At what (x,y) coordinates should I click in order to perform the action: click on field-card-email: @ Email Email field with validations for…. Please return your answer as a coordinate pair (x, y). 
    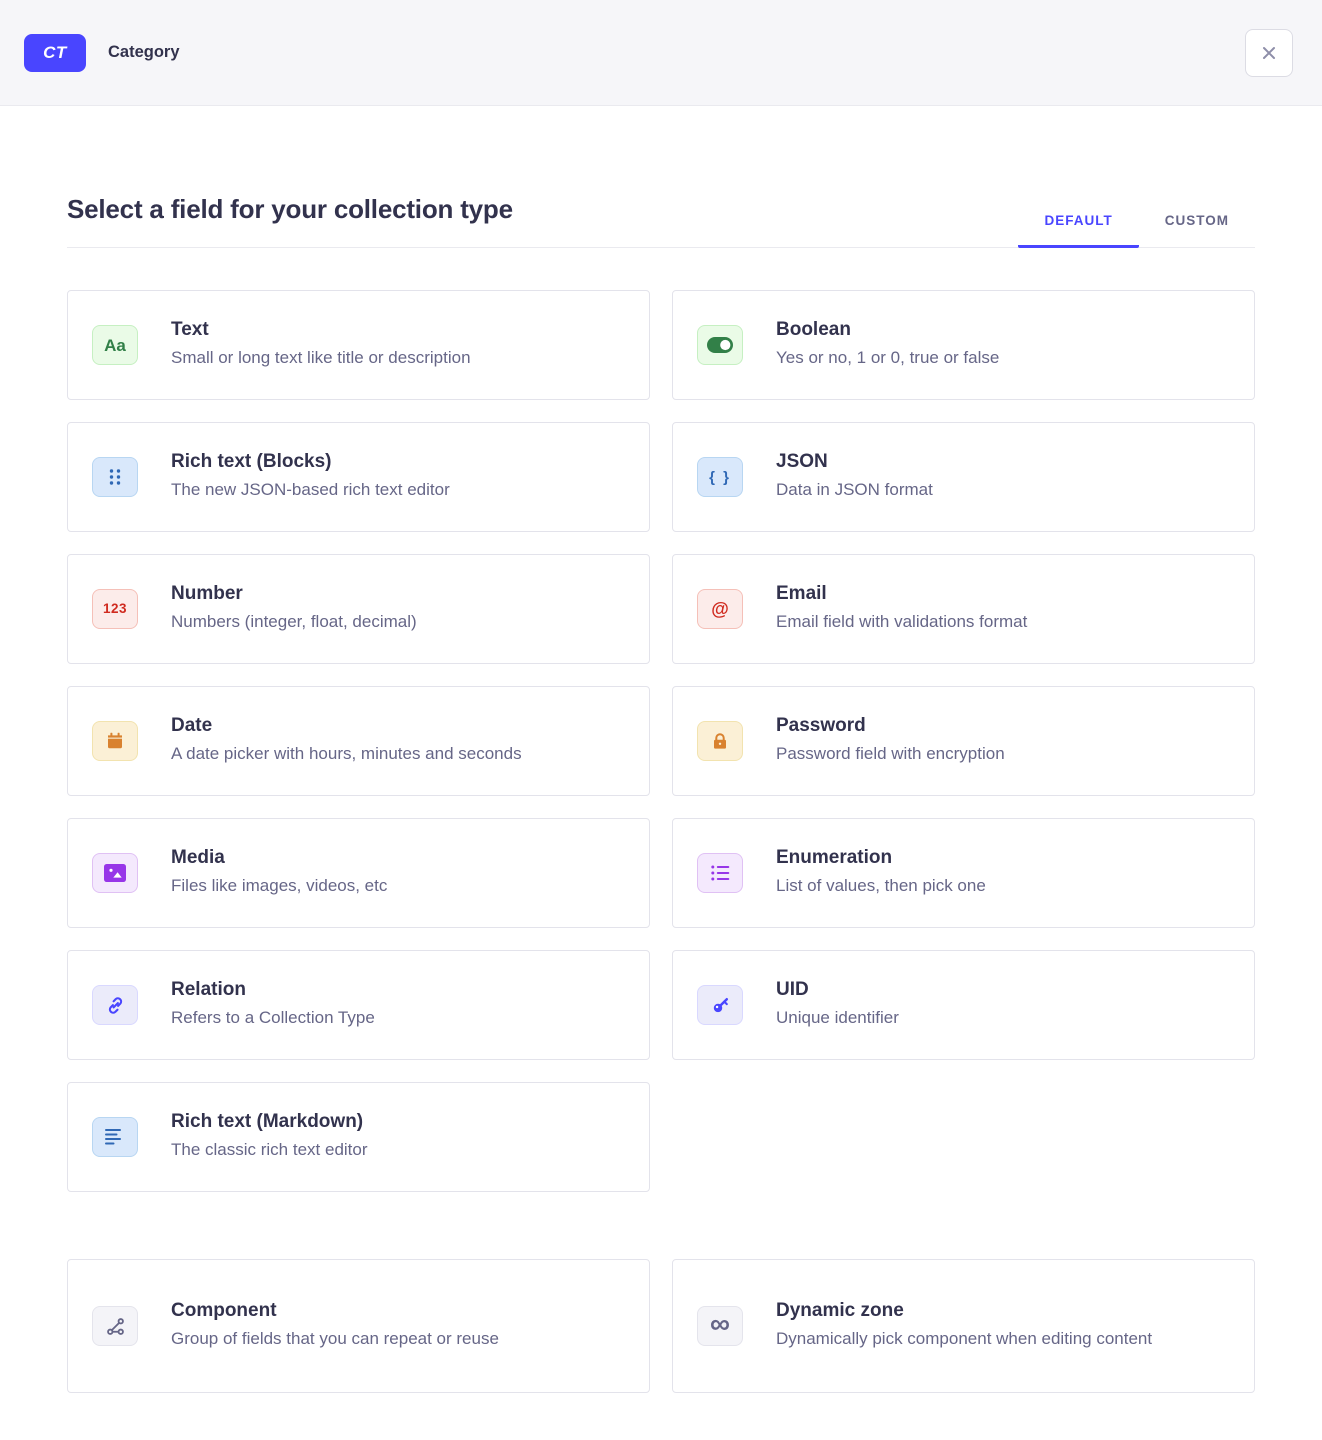
    Looking at the image, I should click on (963, 609).